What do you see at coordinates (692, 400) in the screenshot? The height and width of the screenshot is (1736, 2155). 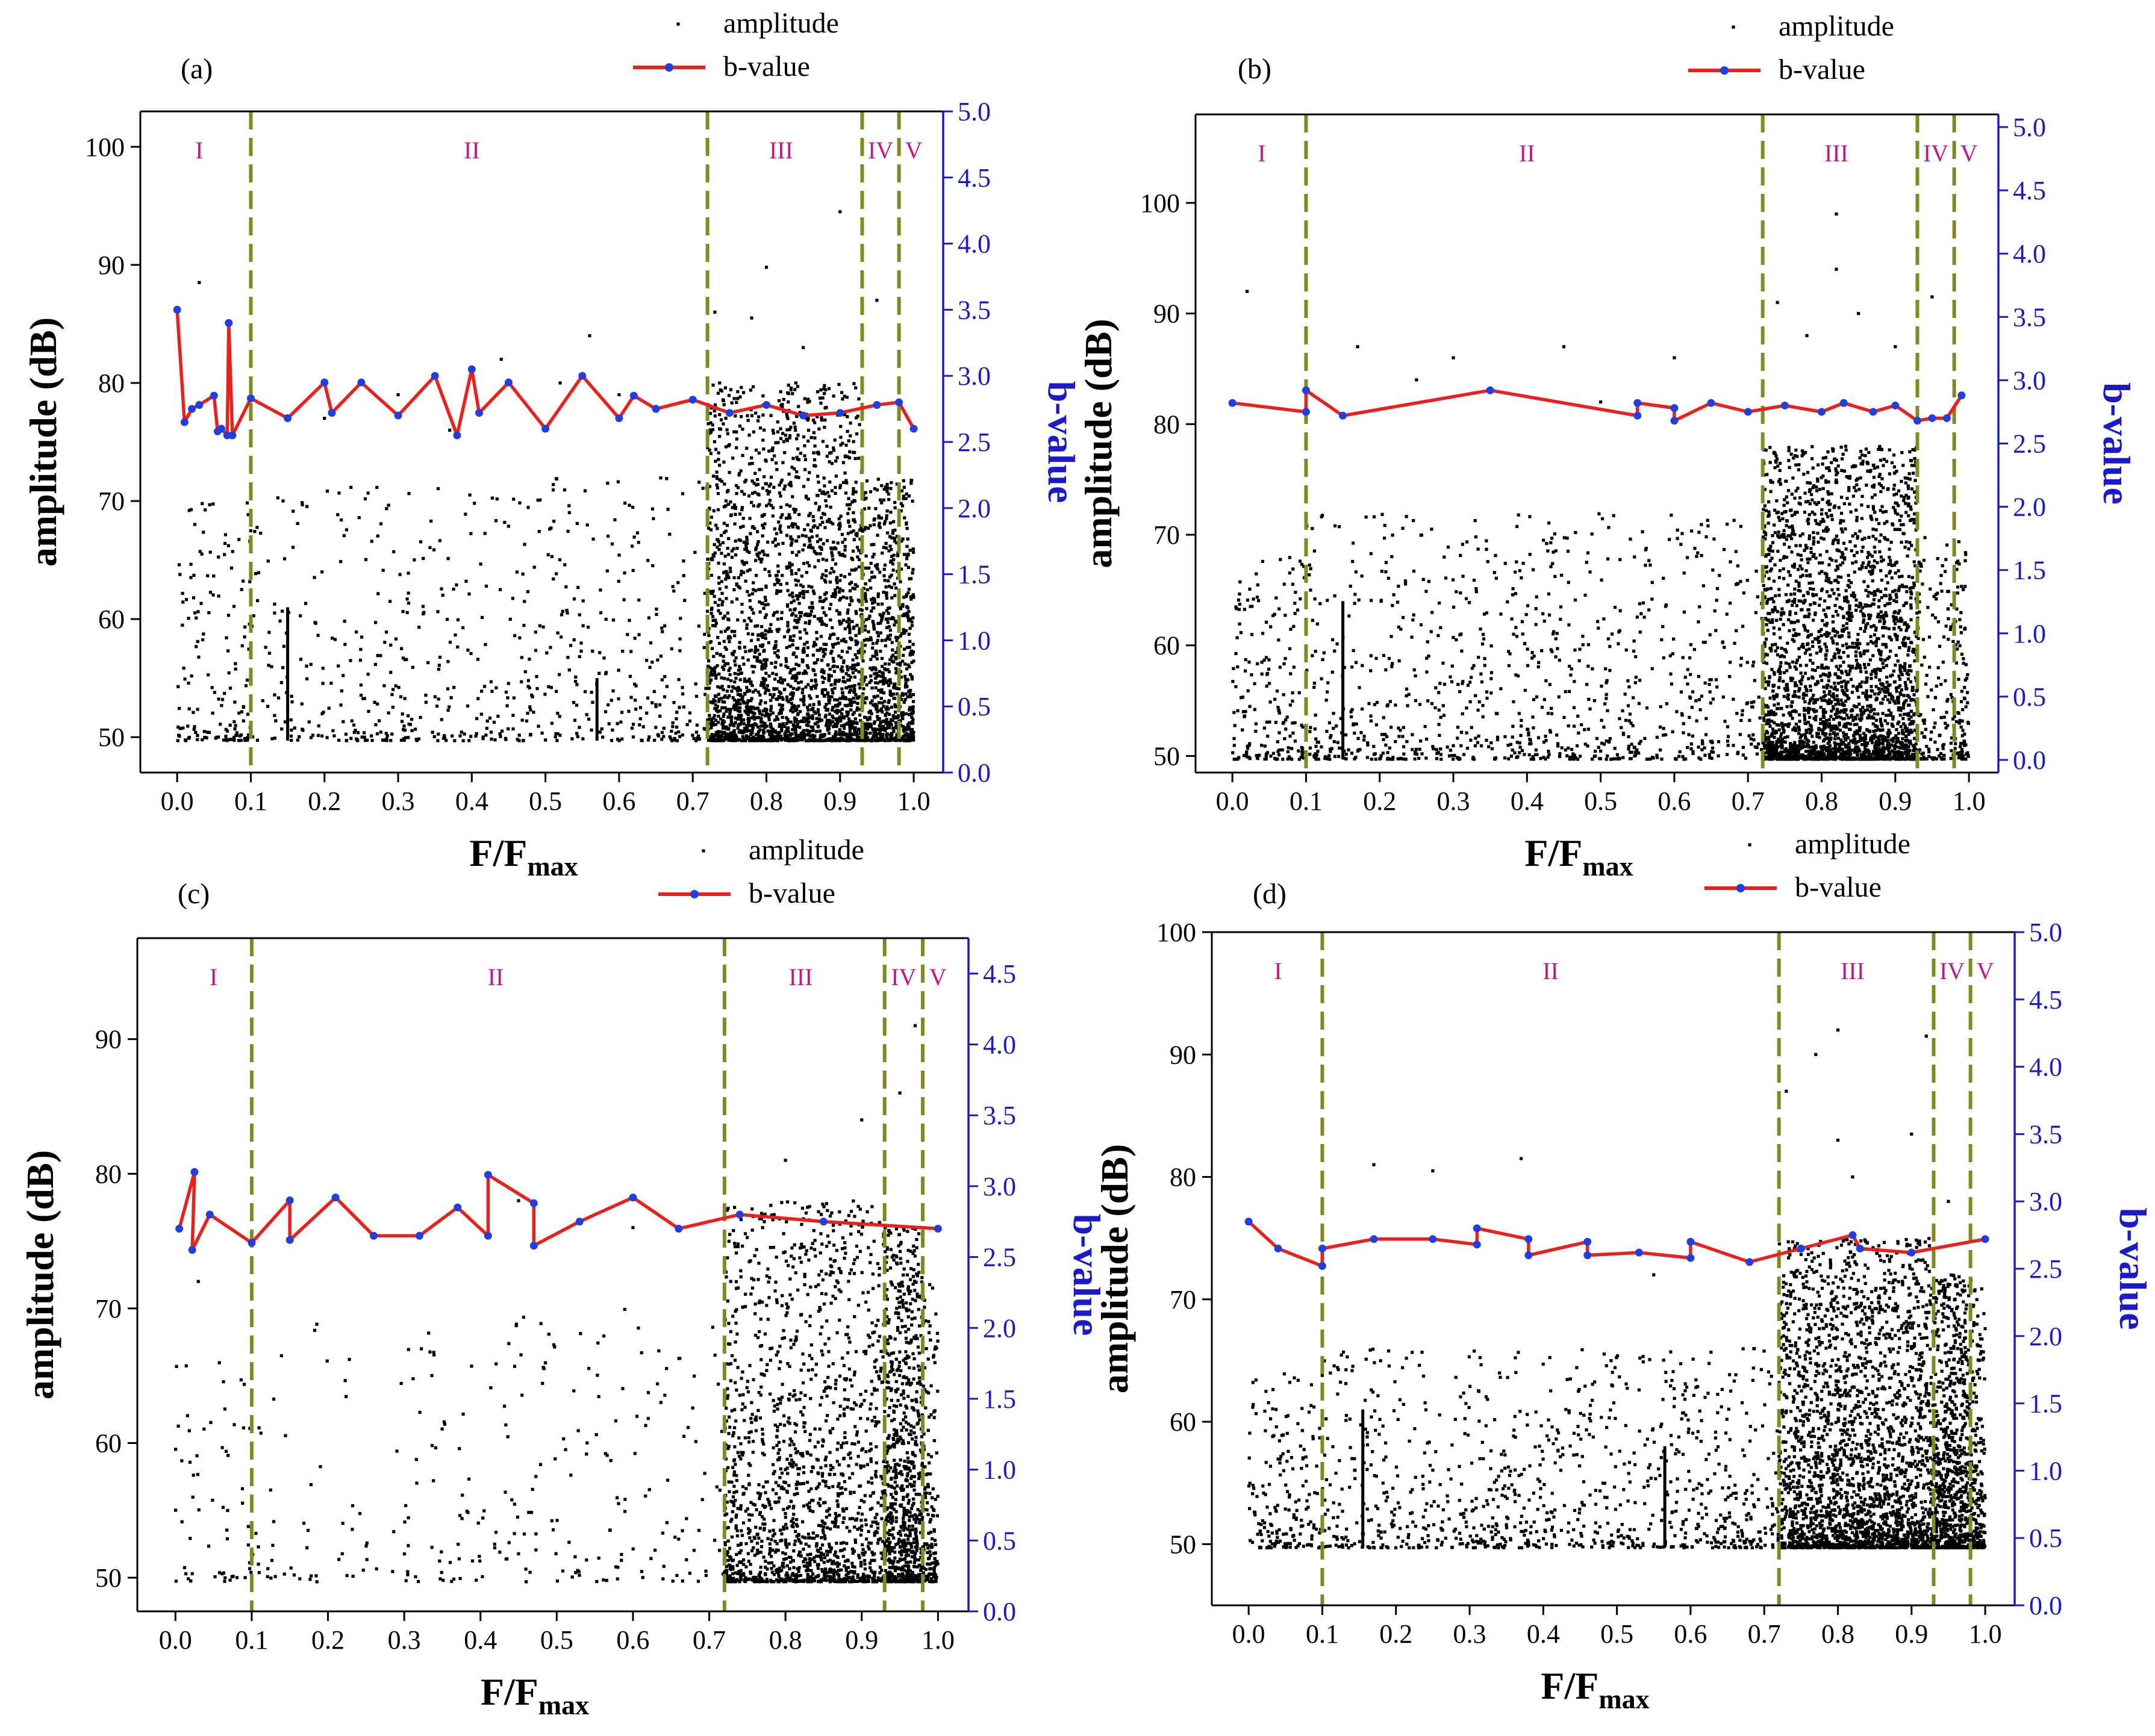 I see `b-value-marker` at bounding box center [692, 400].